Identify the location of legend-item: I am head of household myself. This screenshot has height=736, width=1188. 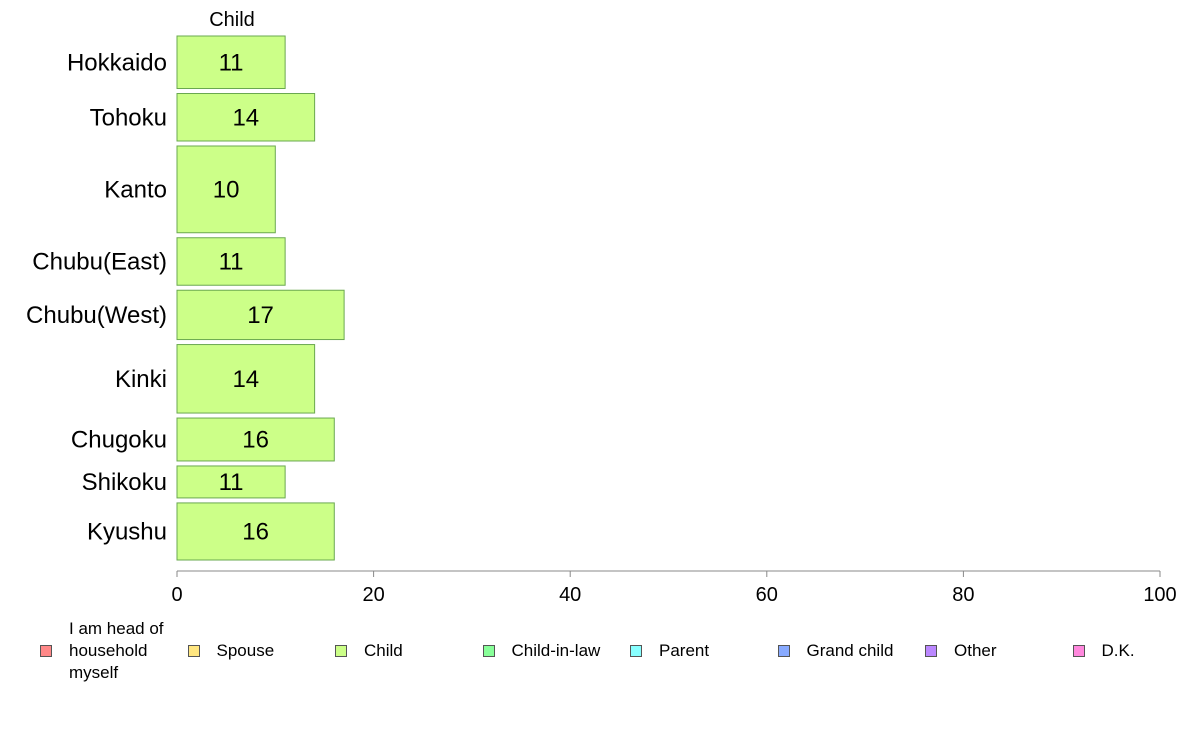
(102, 651).